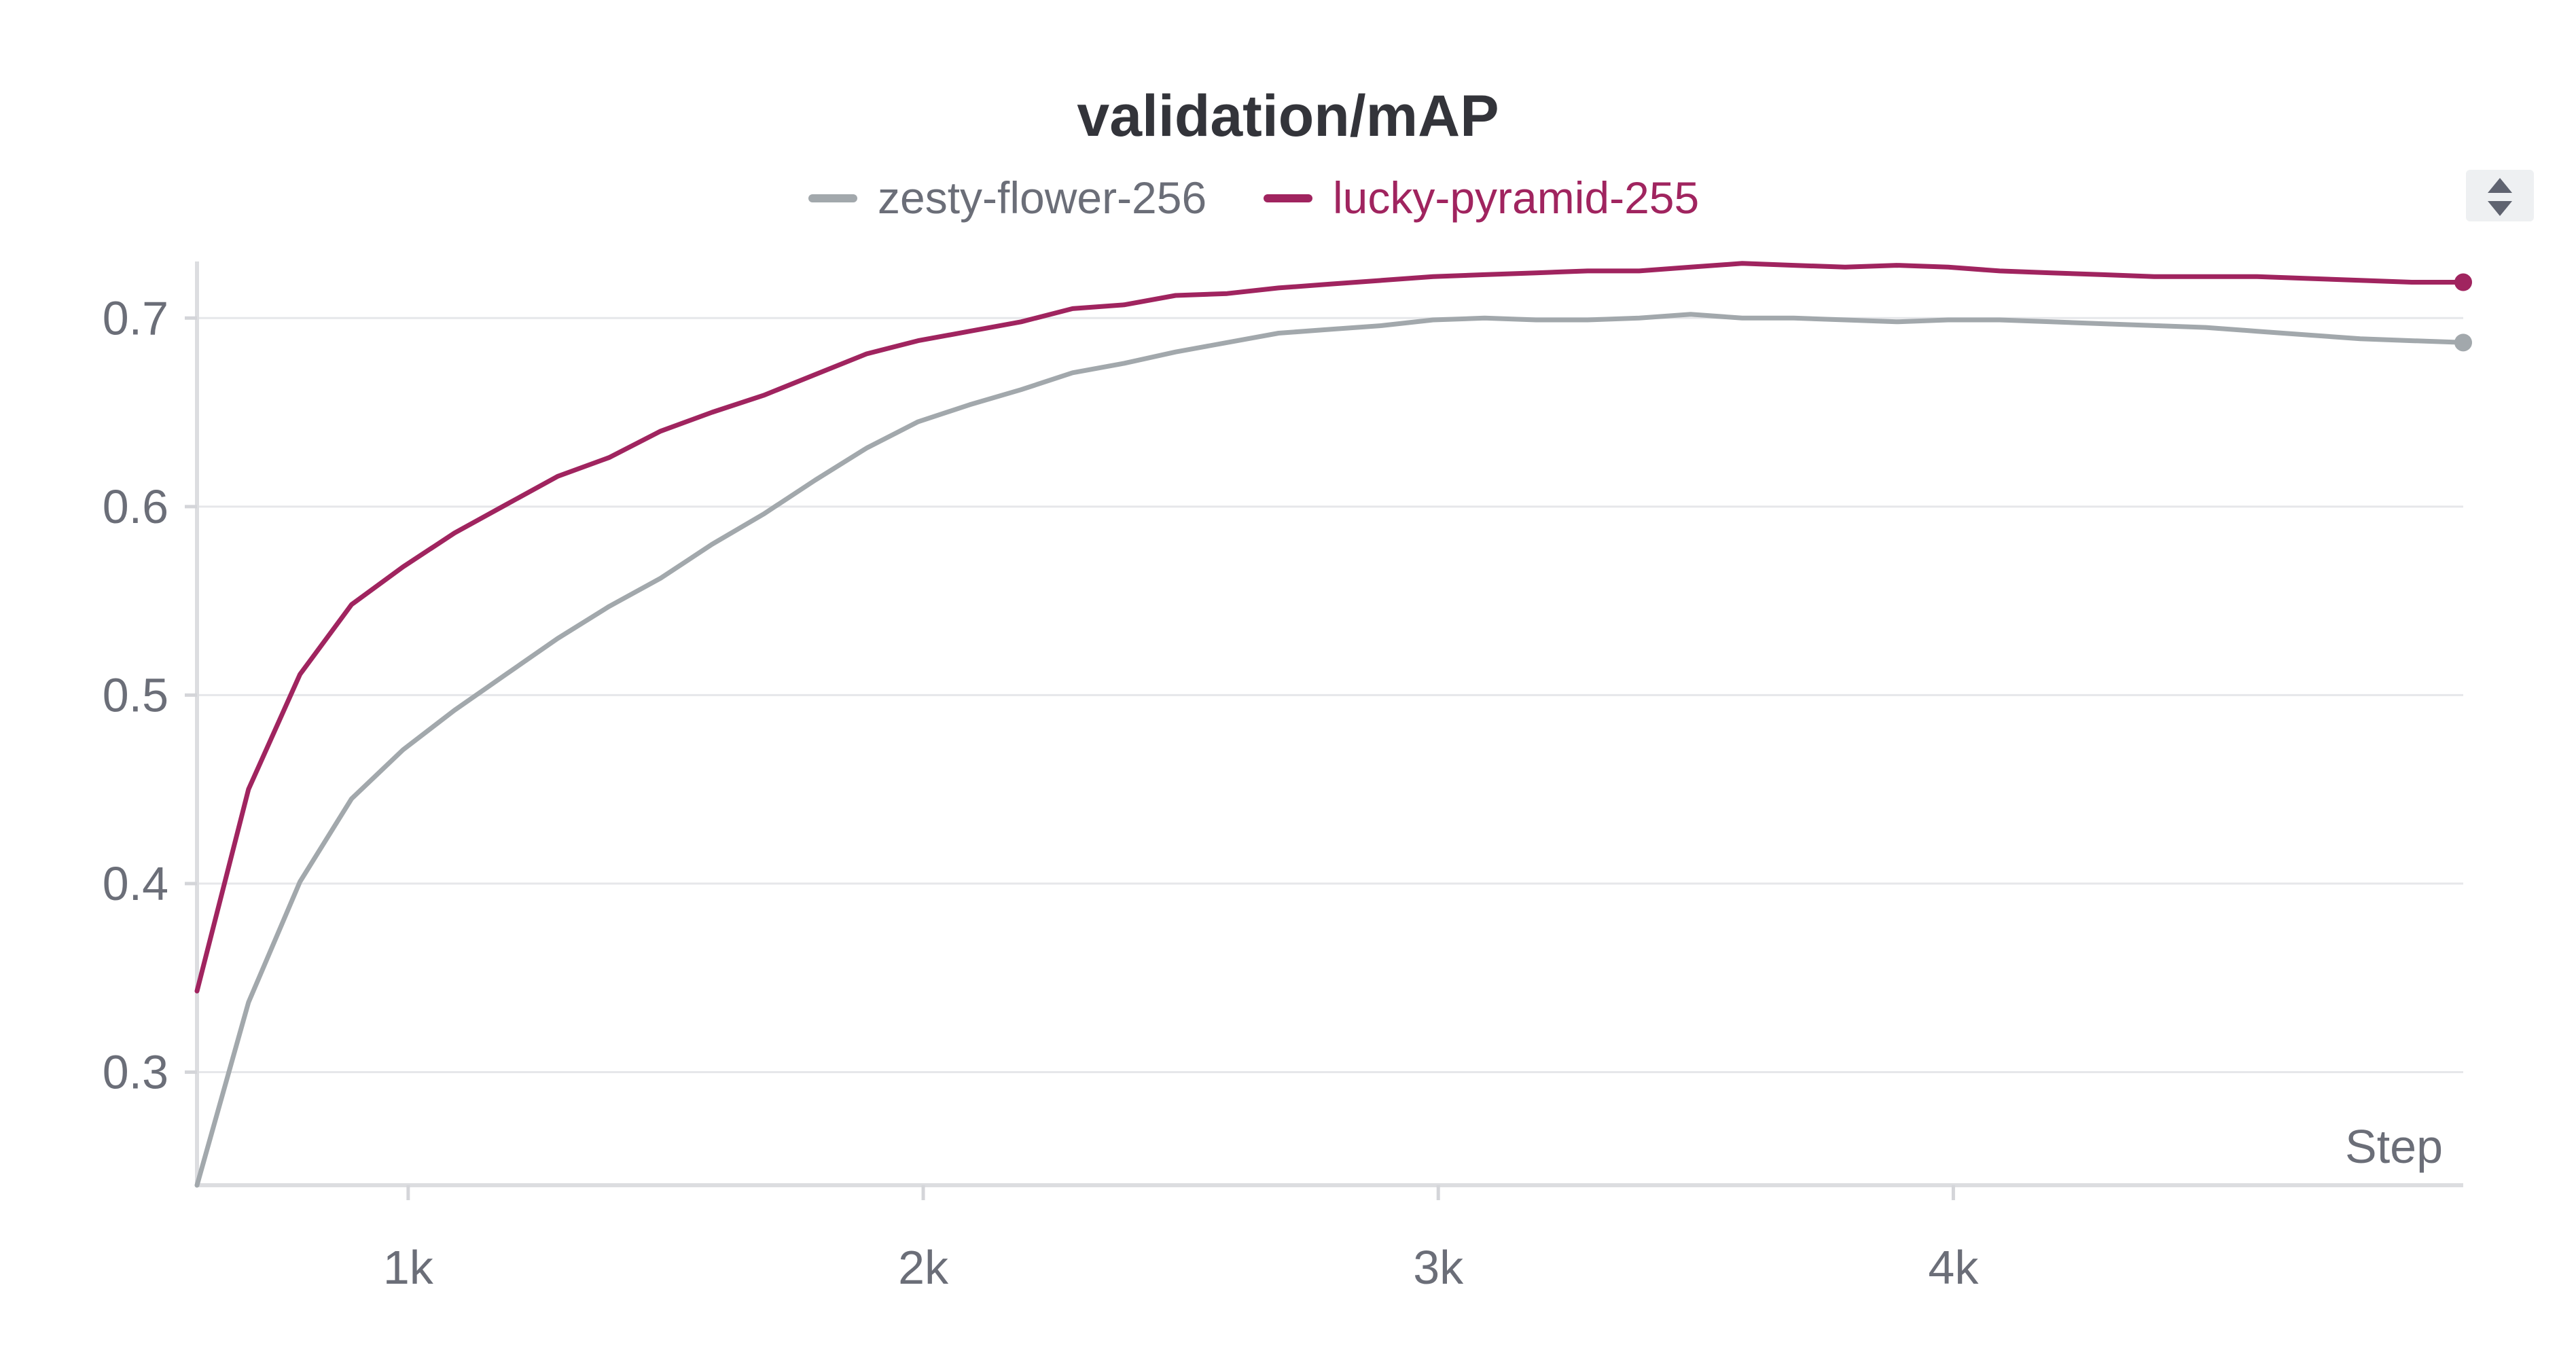 This screenshot has width=2576, height=1353. Describe the element at coordinates (1516, 198) in the screenshot. I see `legend-label-lucky-pyramid-255: lucky-pyramid-255` at that location.